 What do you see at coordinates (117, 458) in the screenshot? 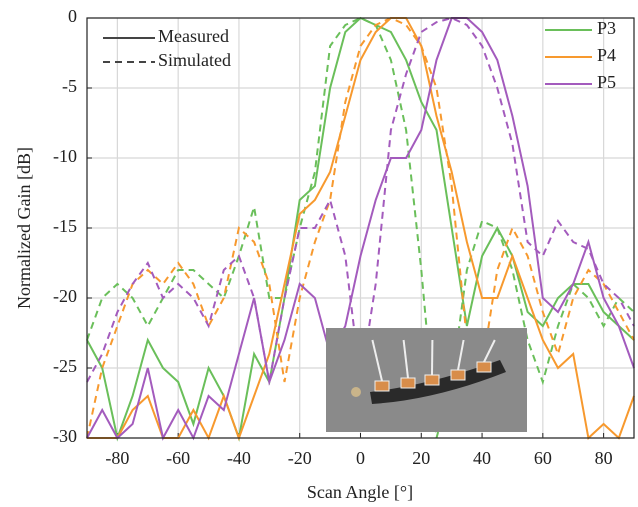
I see `x-tick-label: -80` at bounding box center [117, 458].